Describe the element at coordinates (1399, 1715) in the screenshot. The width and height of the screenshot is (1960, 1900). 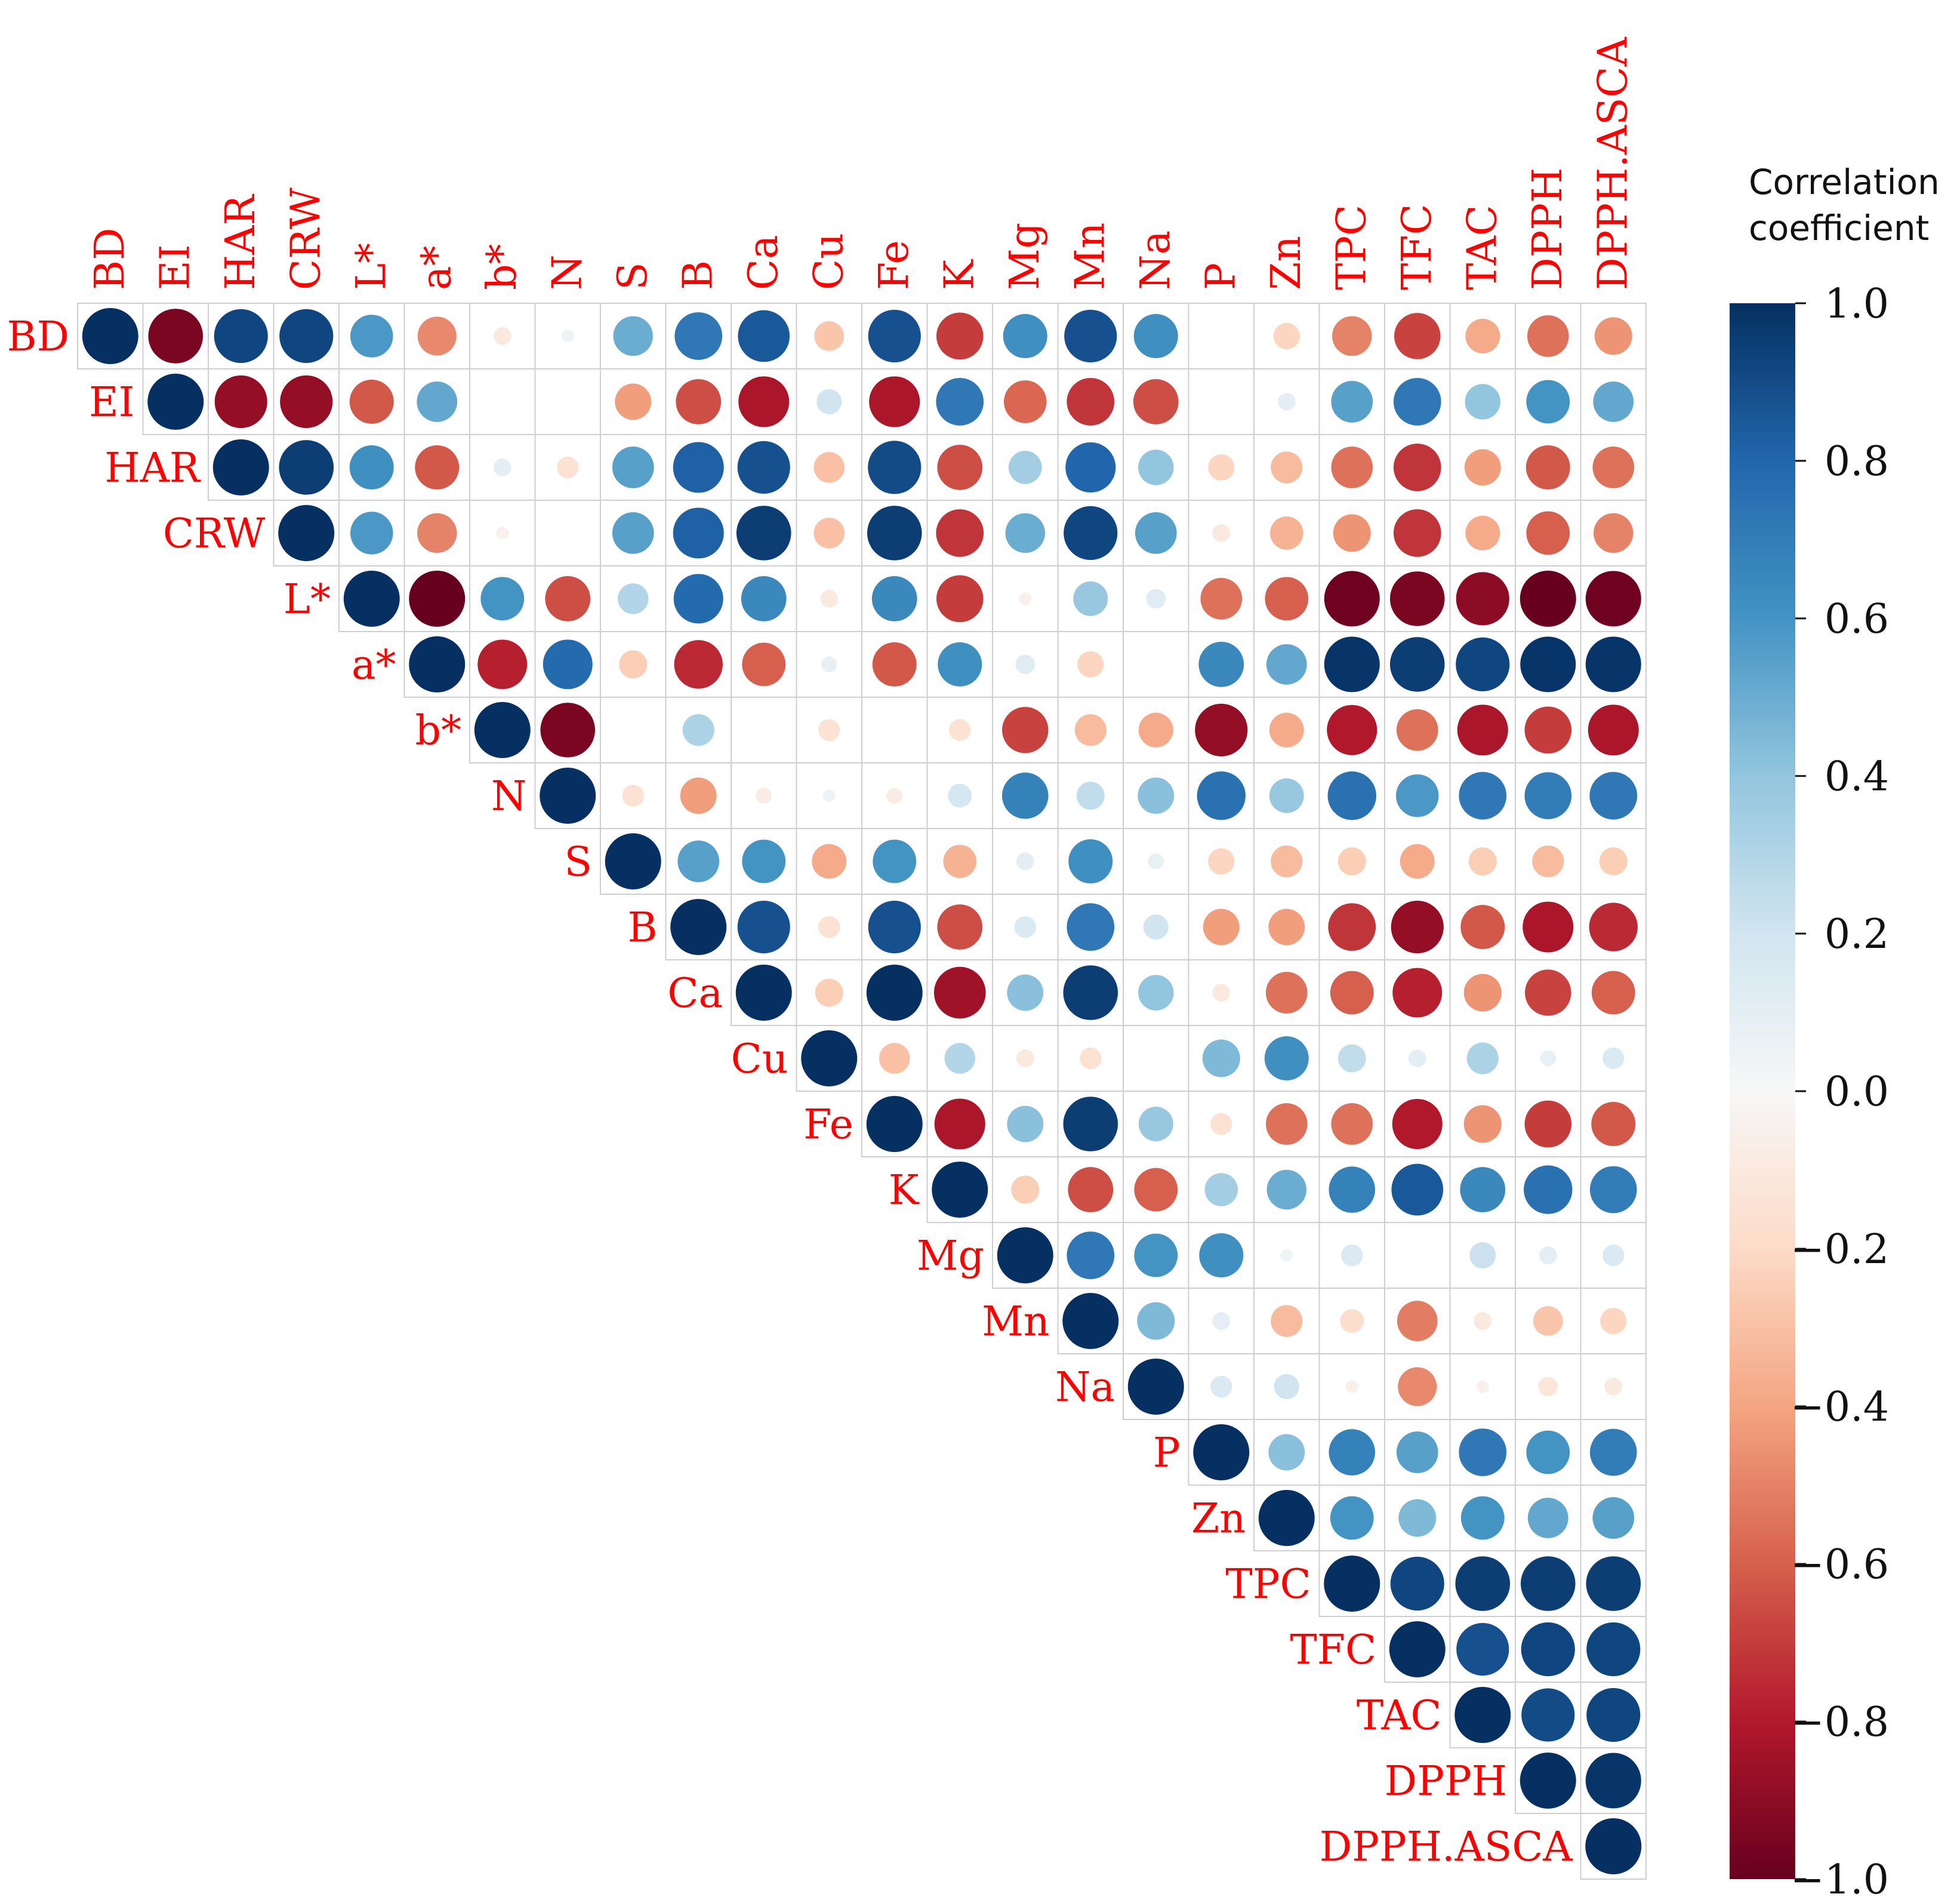
I see `row-label-tac: TAC` at that location.